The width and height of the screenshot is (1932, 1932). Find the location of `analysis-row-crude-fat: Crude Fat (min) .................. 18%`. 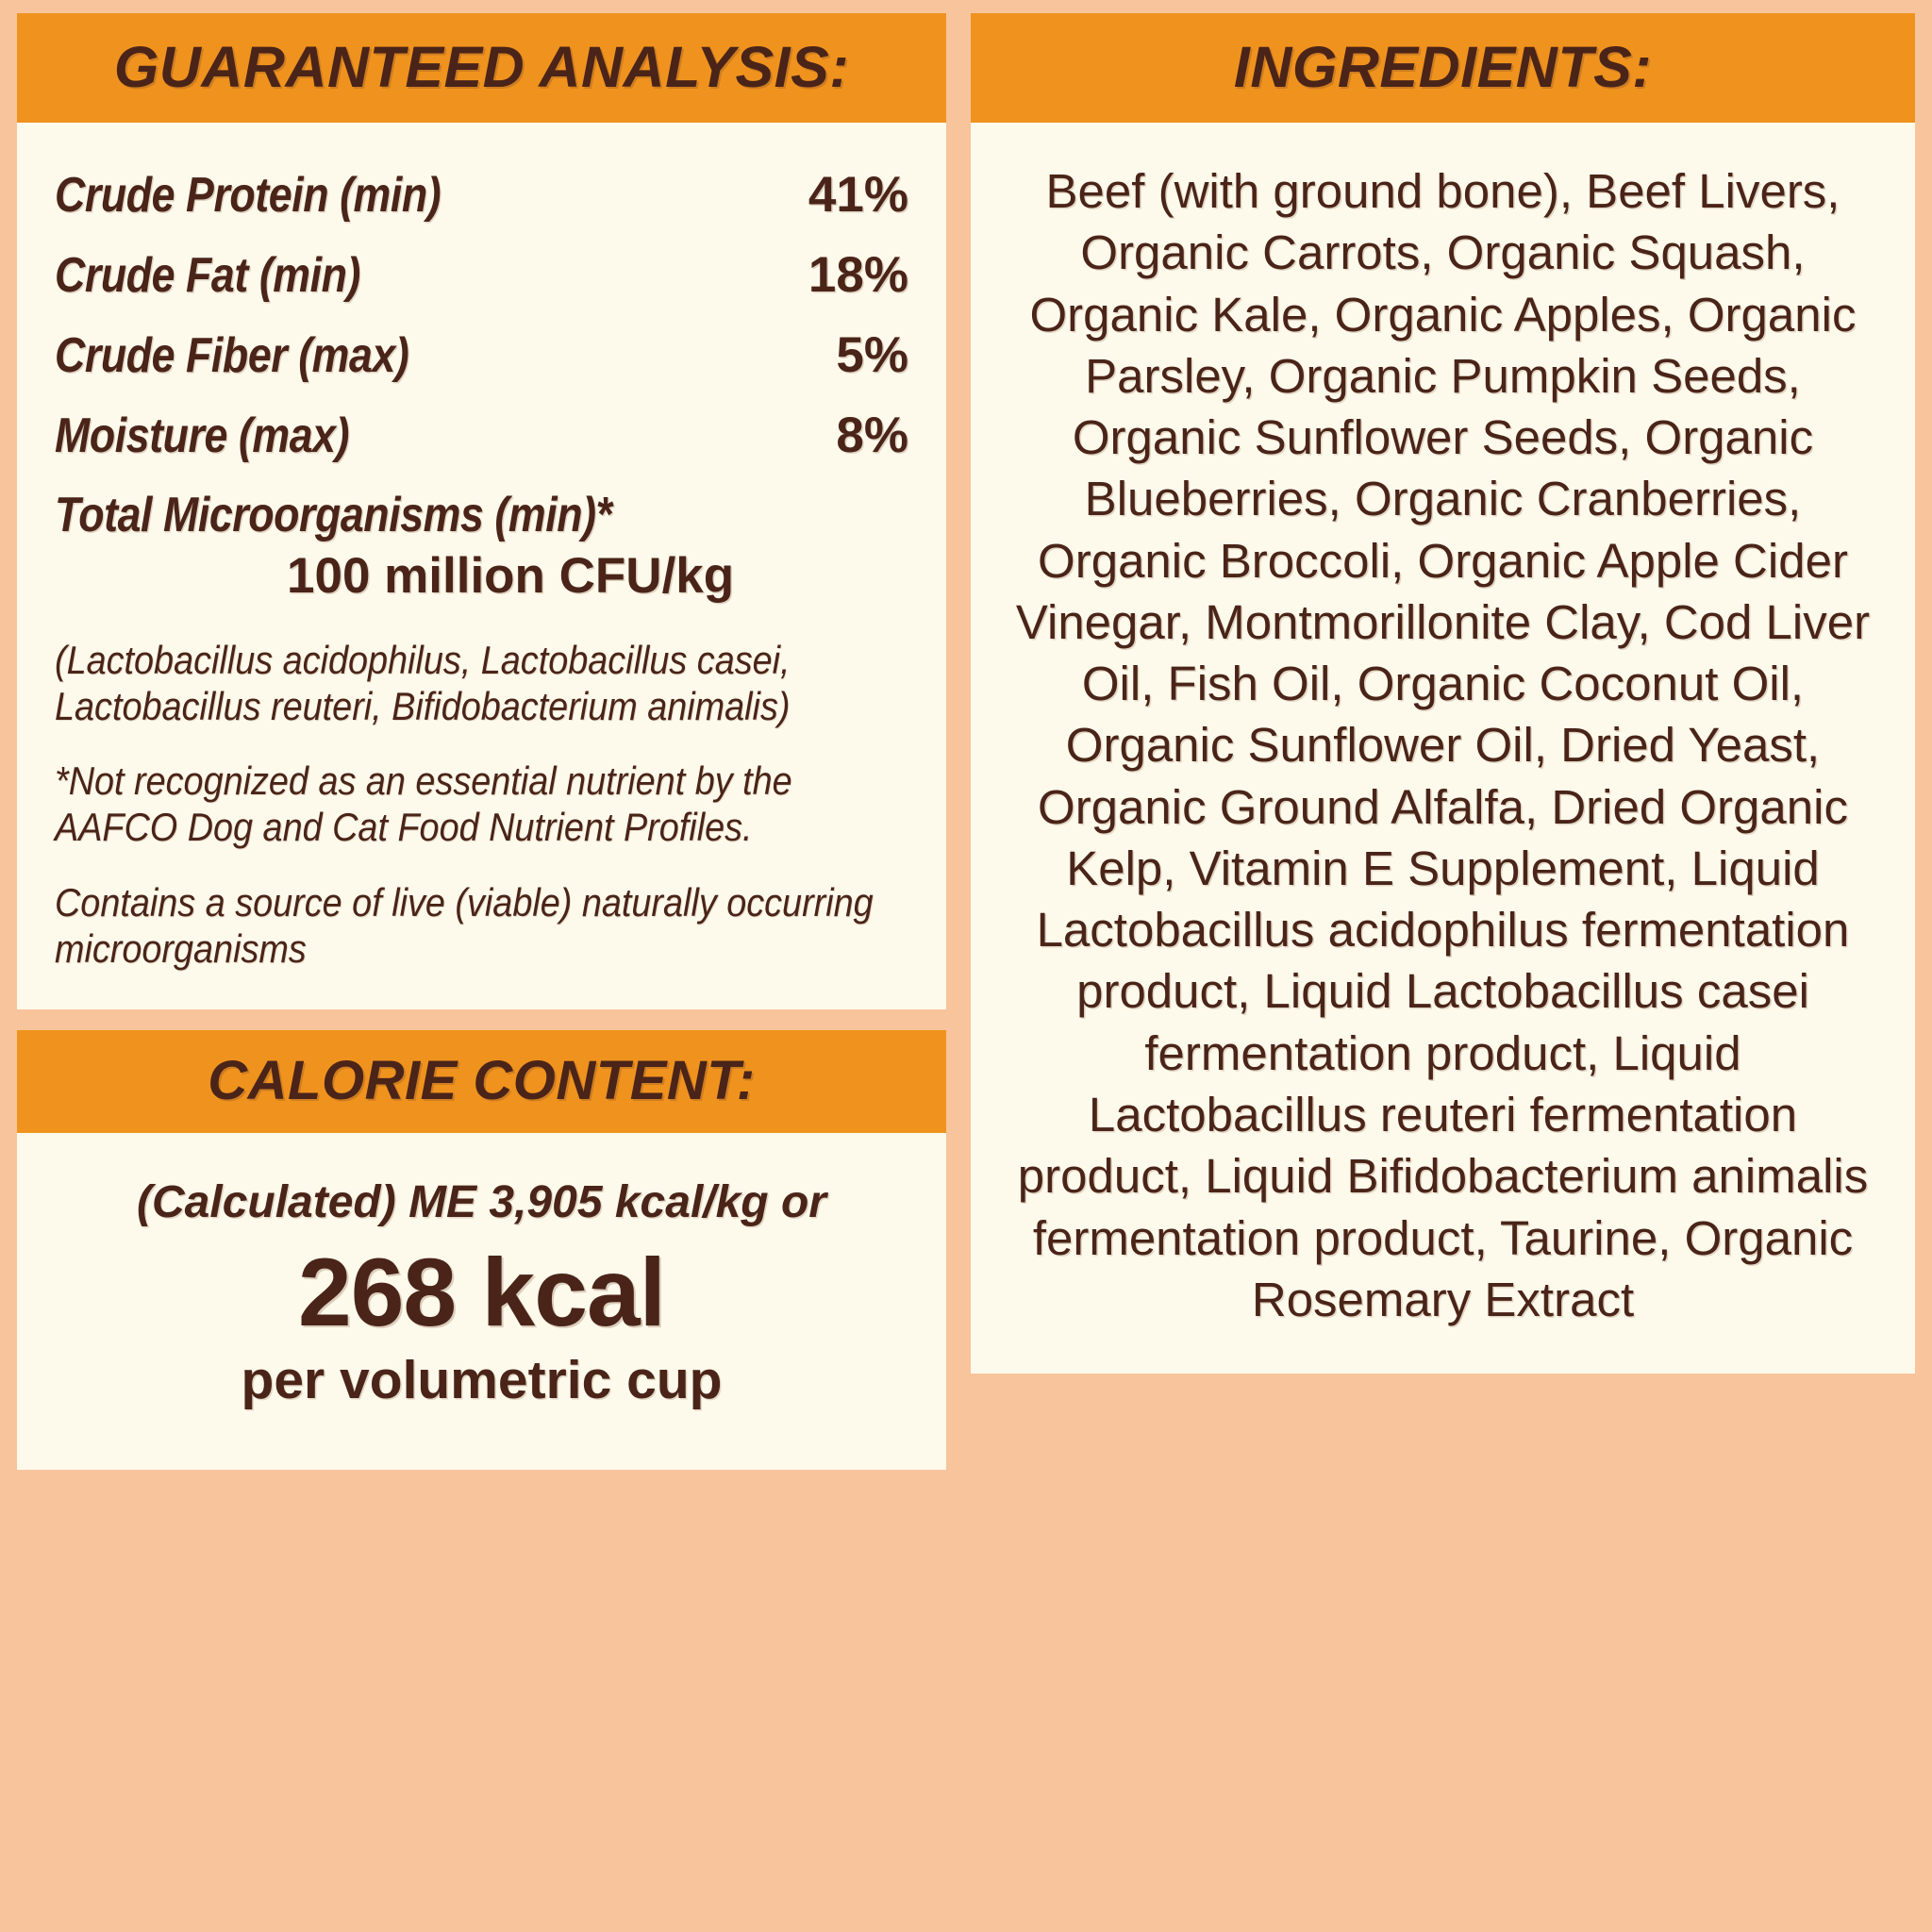

analysis-row-crude-fat: Crude Fat (min) .................. 18% is located at coordinates (481, 275).